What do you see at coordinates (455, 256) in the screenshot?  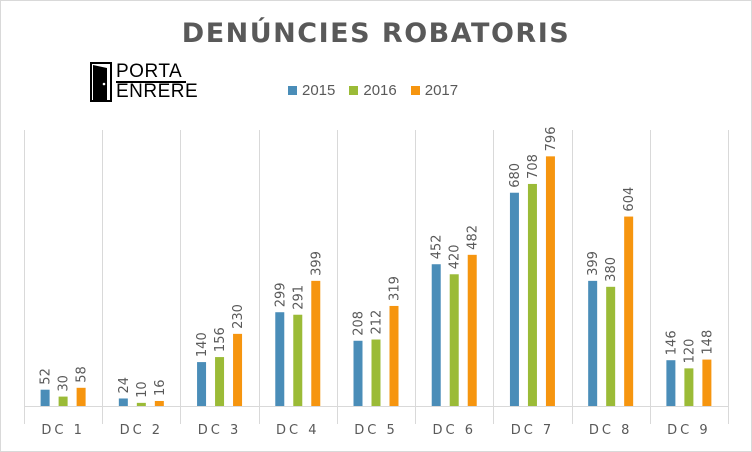 I see `data-label: 420` at bounding box center [455, 256].